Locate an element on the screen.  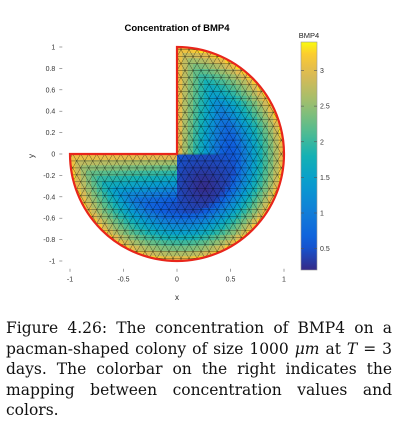
colorbar-tick-label: 2 is located at coordinates (322, 142).